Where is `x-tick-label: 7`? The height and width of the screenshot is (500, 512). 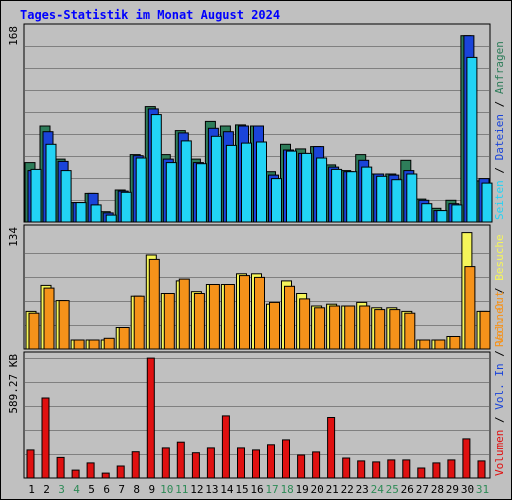
x-tick-label: 7 is located at coordinates (121, 489).